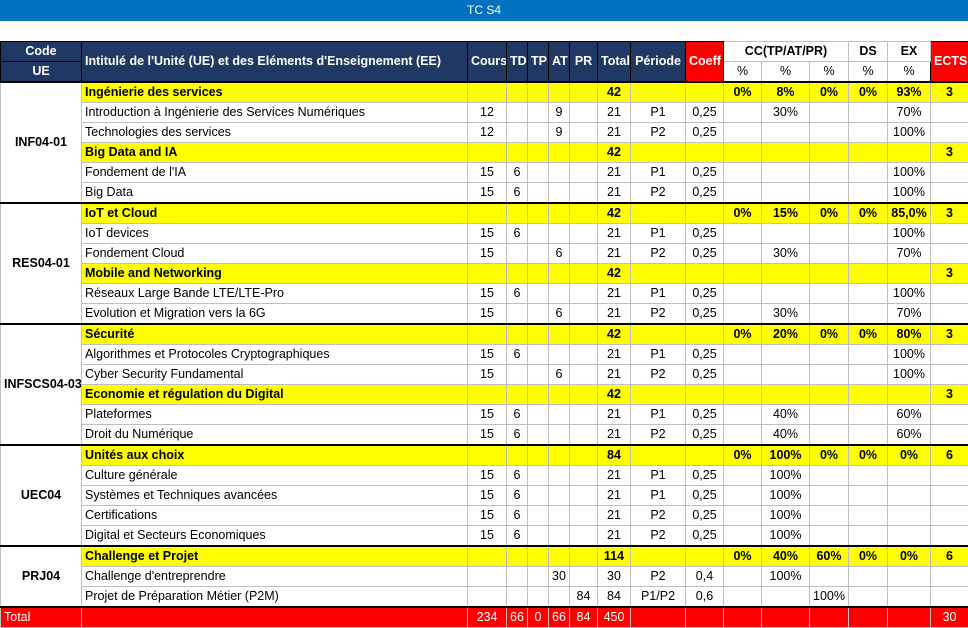 The image size is (968, 628). What do you see at coordinates (909, 314) in the screenshot?
I see `cell-ex: 70%` at bounding box center [909, 314].